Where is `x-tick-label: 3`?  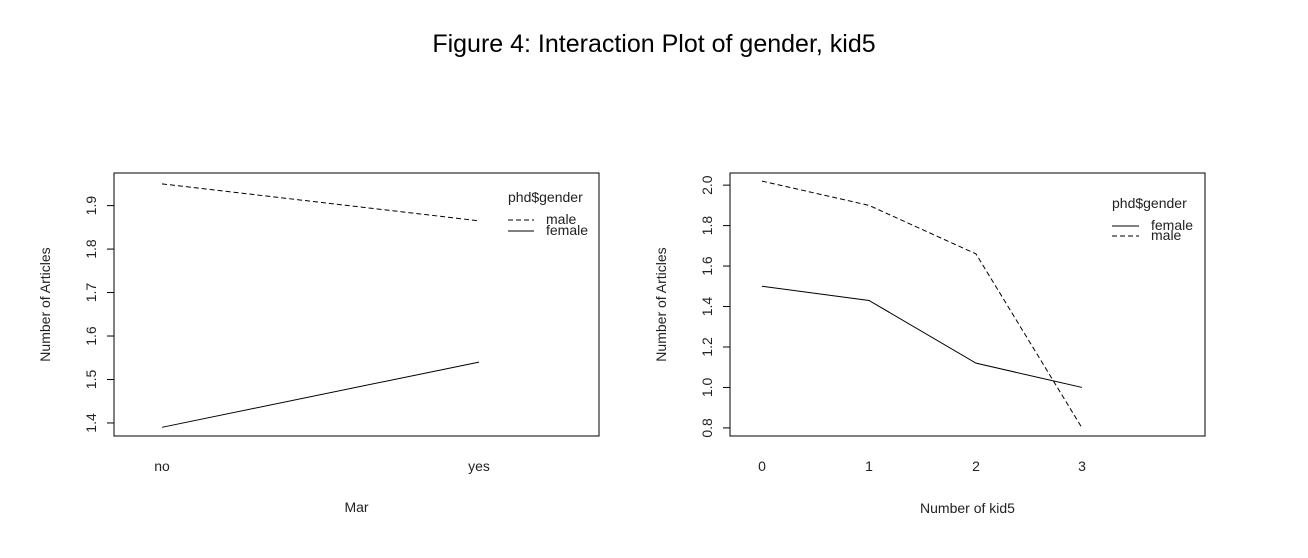 x-tick-label: 3 is located at coordinates (1082, 466).